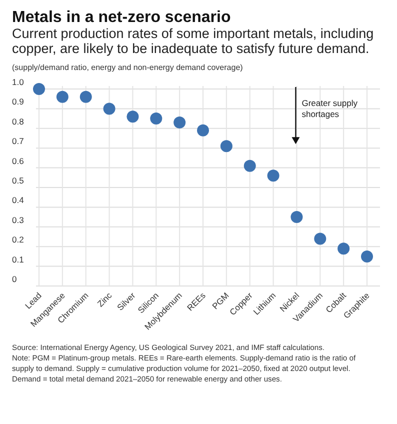 Image resolution: width=397 pixels, height=424 pixels. Describe the element at coordinates (104, 299) in the screenshot. I see `x-tick-label: Zinc` at that location.